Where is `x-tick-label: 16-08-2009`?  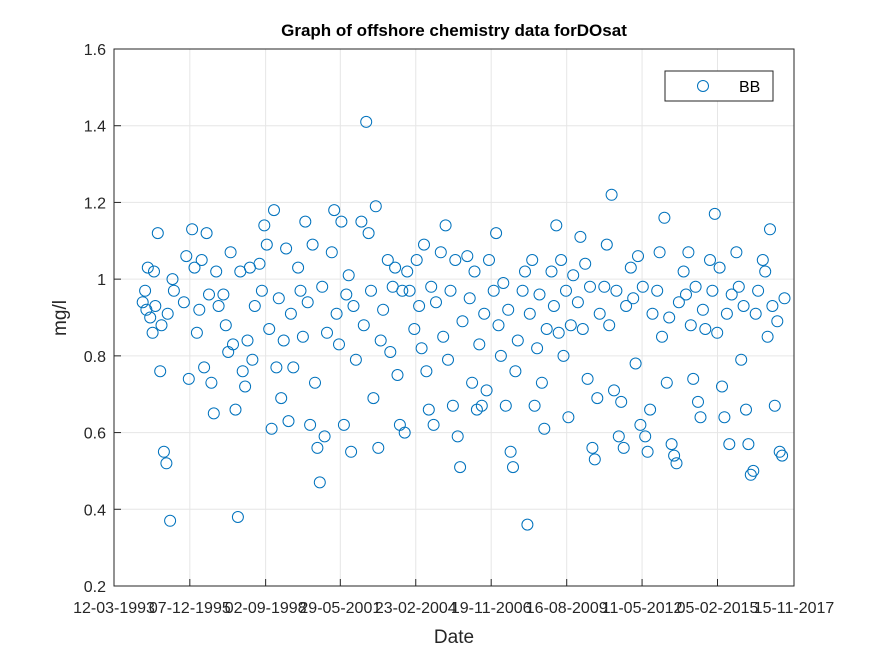
x-tick-label: 16-08-2009 is located at coordinates (567, 608).